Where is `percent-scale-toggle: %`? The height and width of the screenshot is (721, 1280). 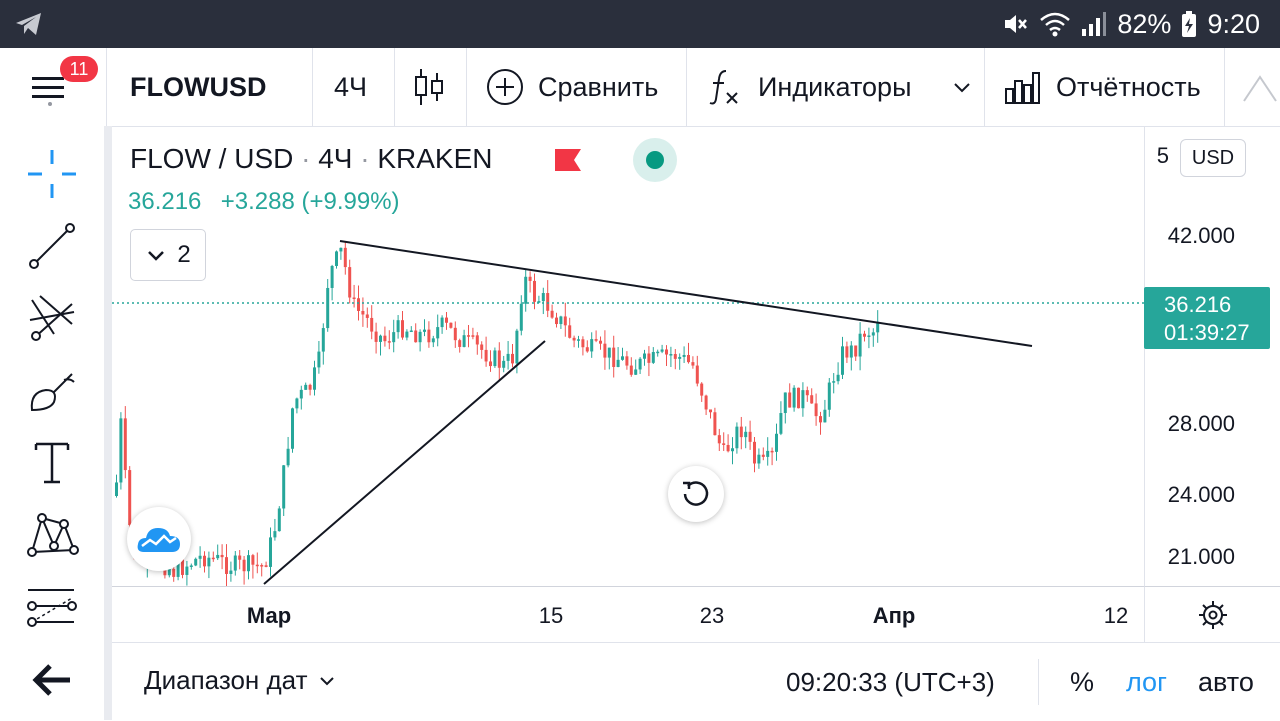 percent-scale-toggle: % is located at coordinates (1082, 682).